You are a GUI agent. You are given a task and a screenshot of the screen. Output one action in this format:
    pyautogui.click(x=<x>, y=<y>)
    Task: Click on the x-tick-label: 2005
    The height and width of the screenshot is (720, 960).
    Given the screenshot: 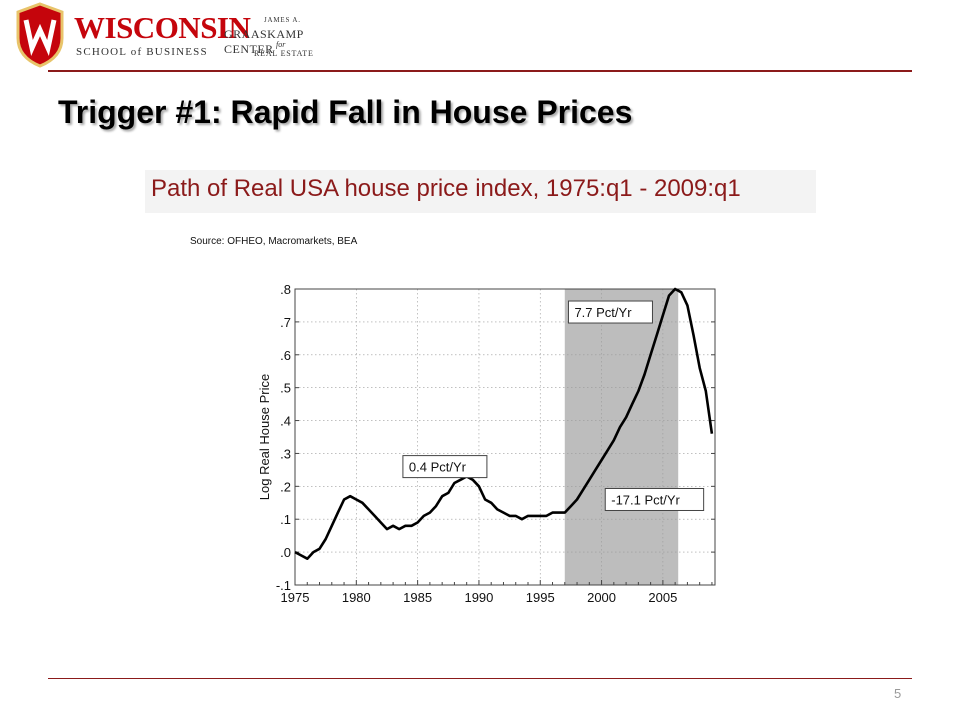 What is the action you would take?
    pyautogui.click(x=662, y=597)
    